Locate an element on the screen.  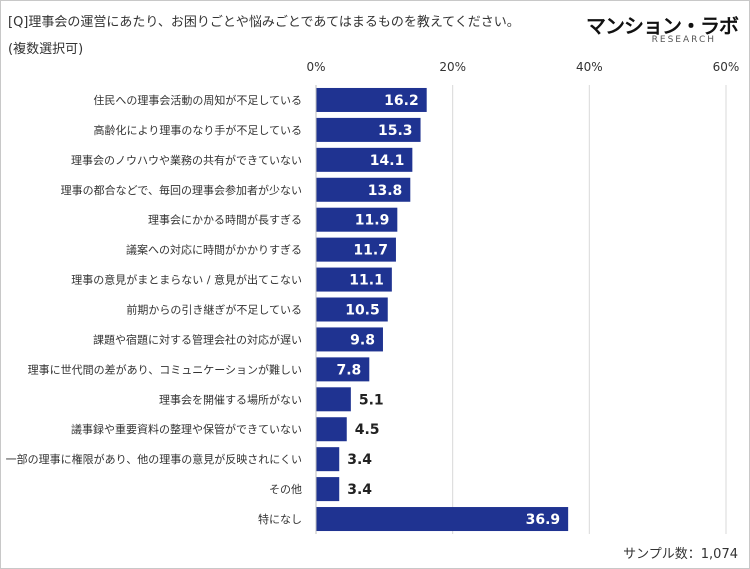
value-label: 16.2 is located at coordinates (401, 101).